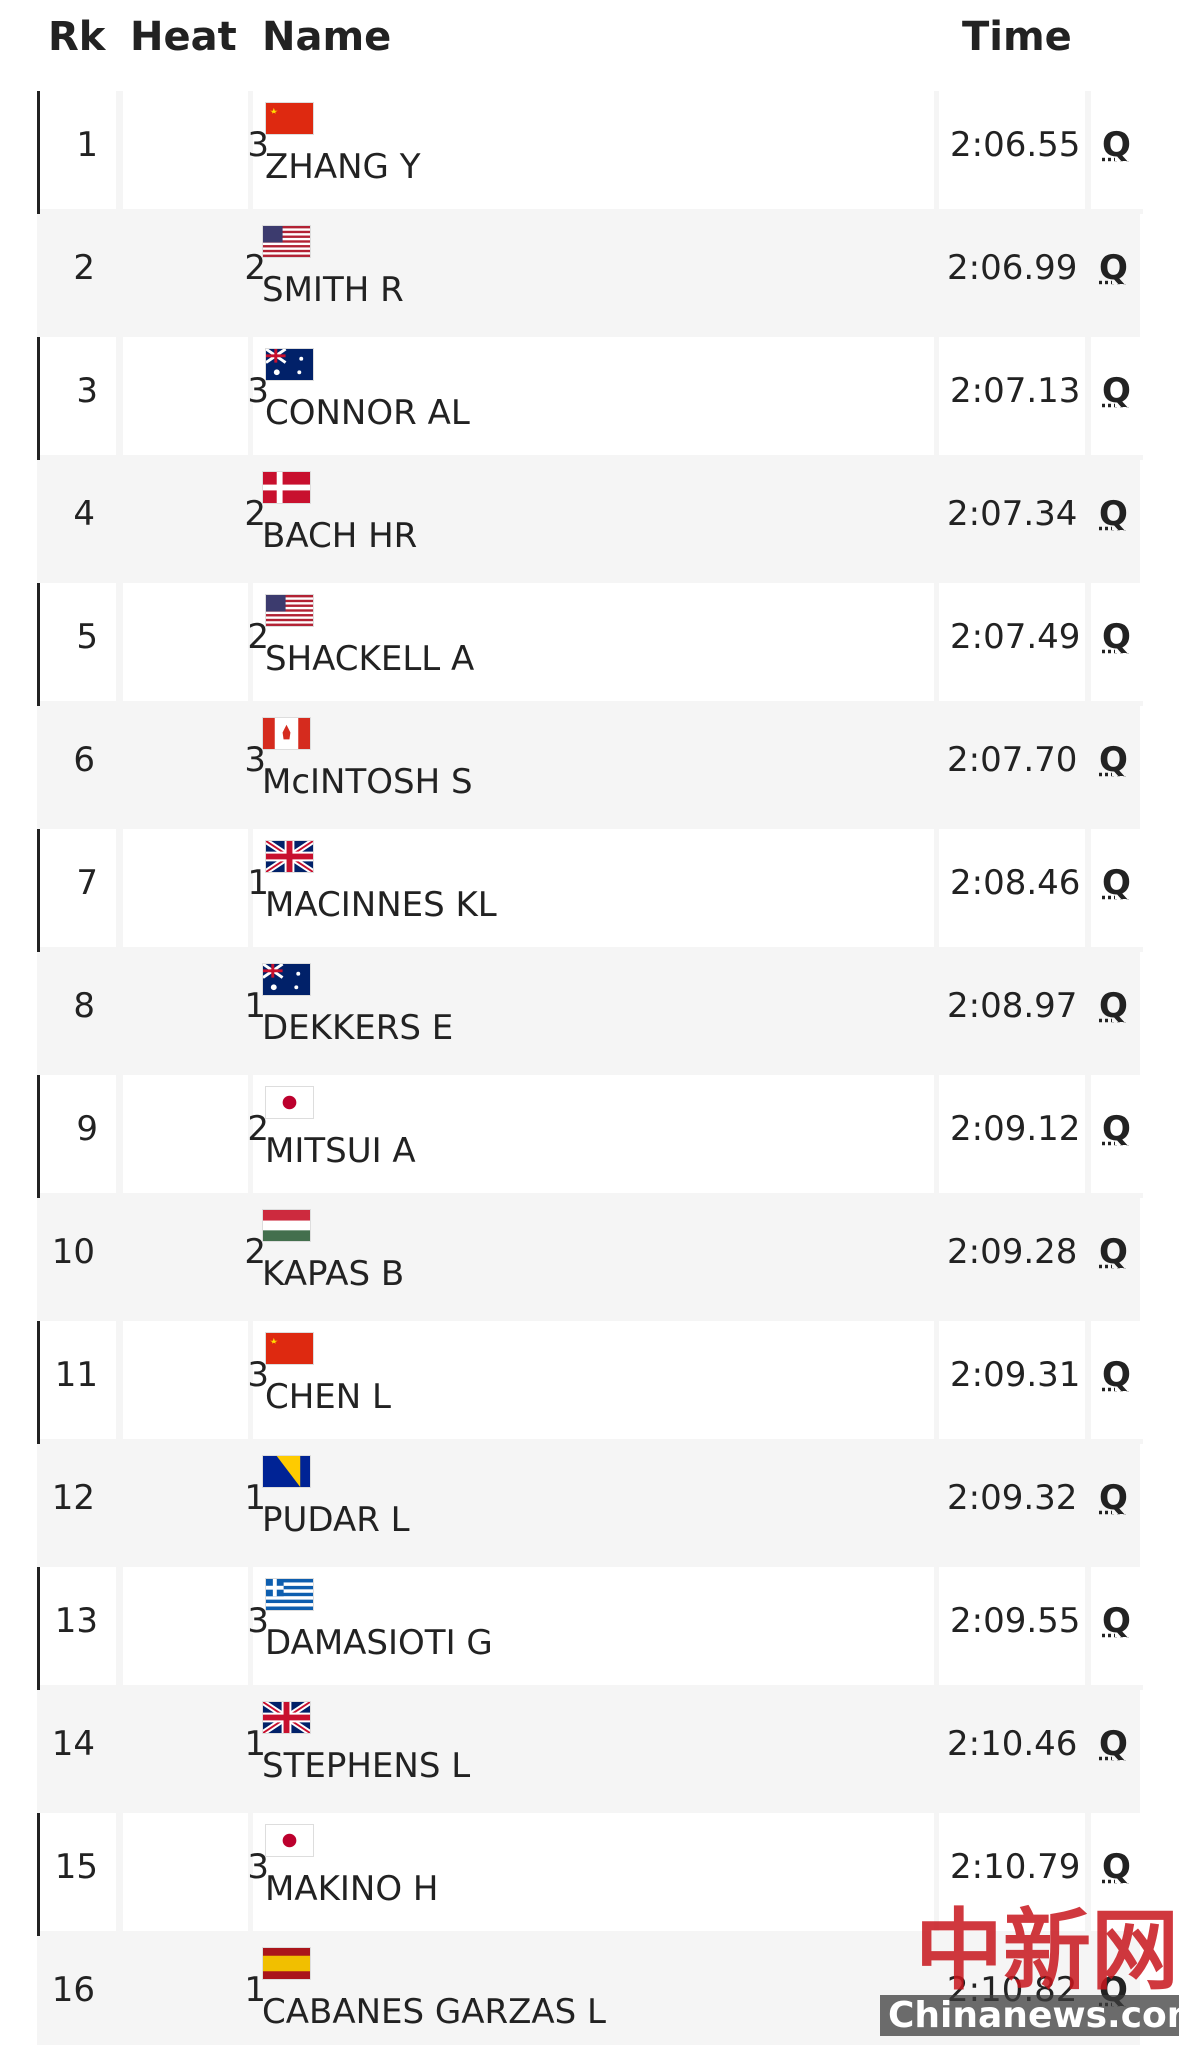 Image resolution: width=1179 pixels, height=2045 pixels. What do you see at coordinates (1015, 145) in the screenshot?
I see `time: 2:06.55` at bounding box center [1015, 145].